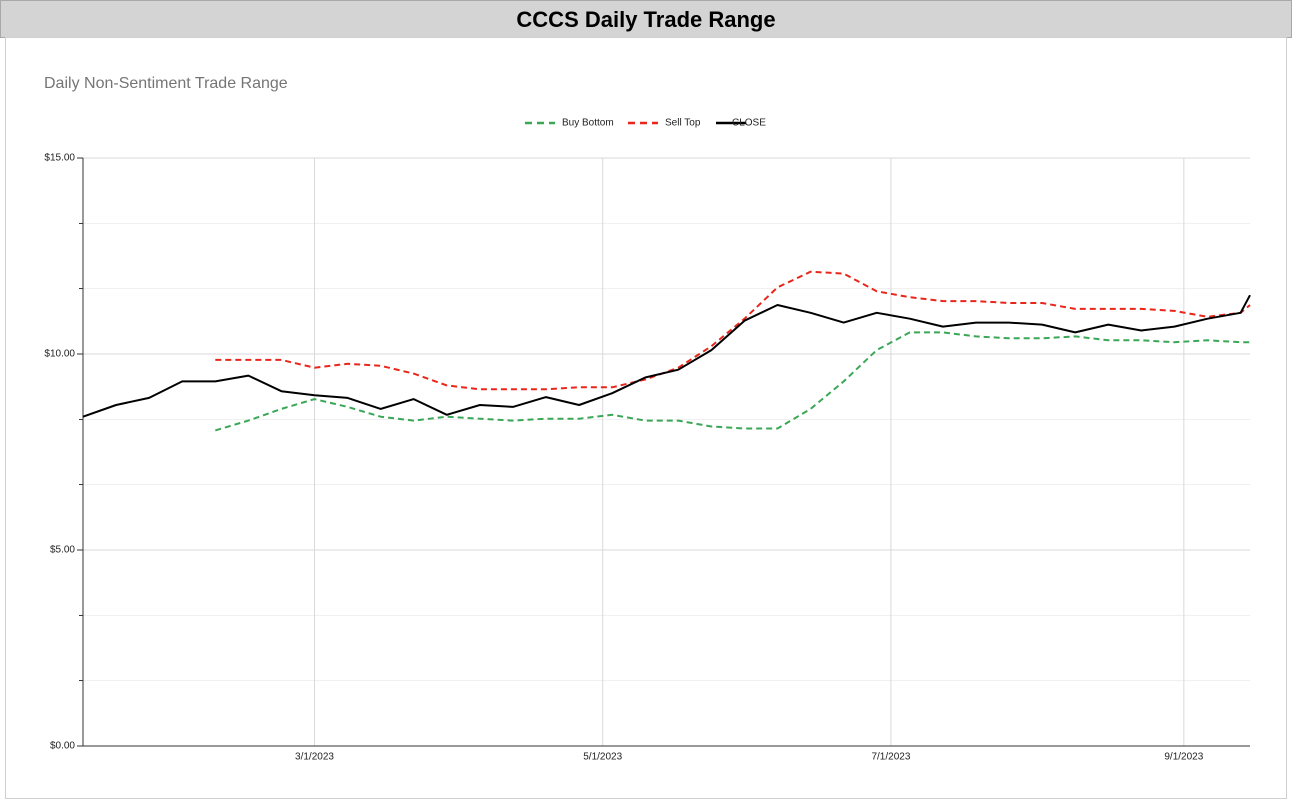 This screenshot has width=1292, height=802. What do you see at coordinates (890, 757) in the screenshot?
I see `x-tick-label: 7/1/2023` at bounding box center [890, 757].